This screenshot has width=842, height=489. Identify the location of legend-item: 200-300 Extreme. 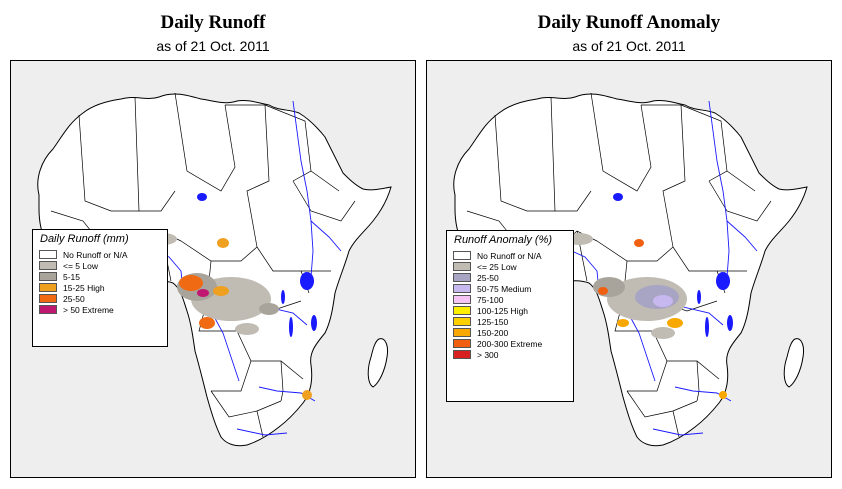
(513, 343).